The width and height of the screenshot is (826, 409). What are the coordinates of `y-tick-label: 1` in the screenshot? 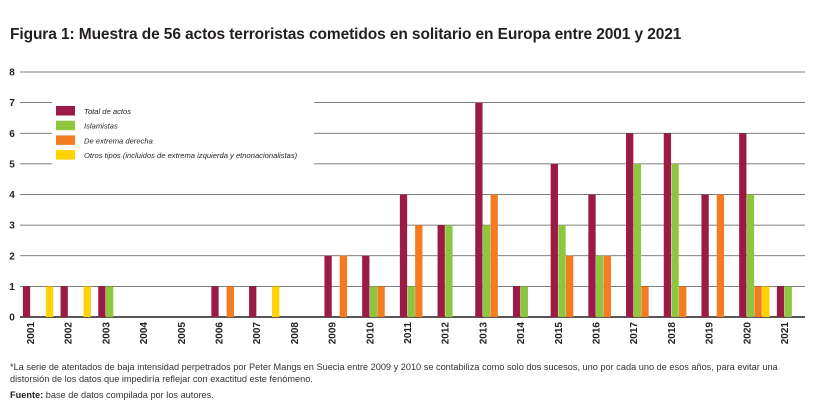 It's located at (12, 287).